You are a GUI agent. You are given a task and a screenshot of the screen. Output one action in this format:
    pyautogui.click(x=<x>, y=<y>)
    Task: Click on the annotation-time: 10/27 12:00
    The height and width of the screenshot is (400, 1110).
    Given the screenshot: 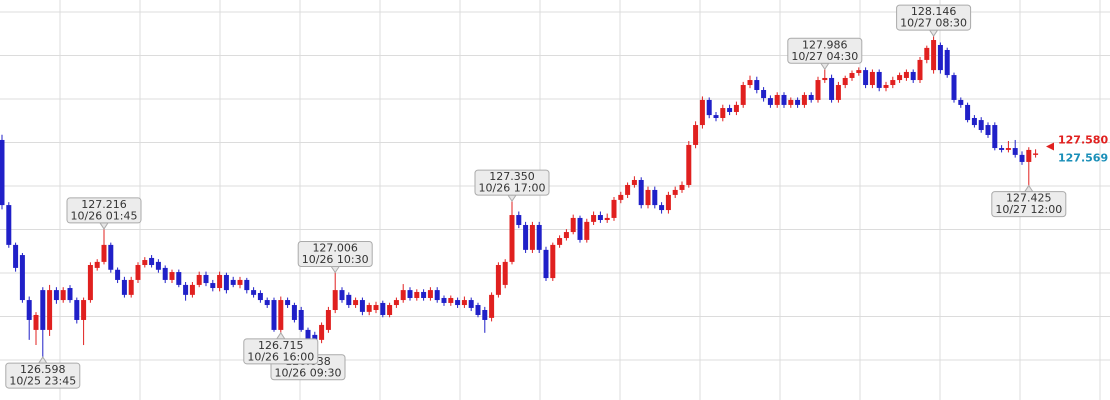 What is the action you would take?
    pyautogui.click(x=1028, y=209)
    